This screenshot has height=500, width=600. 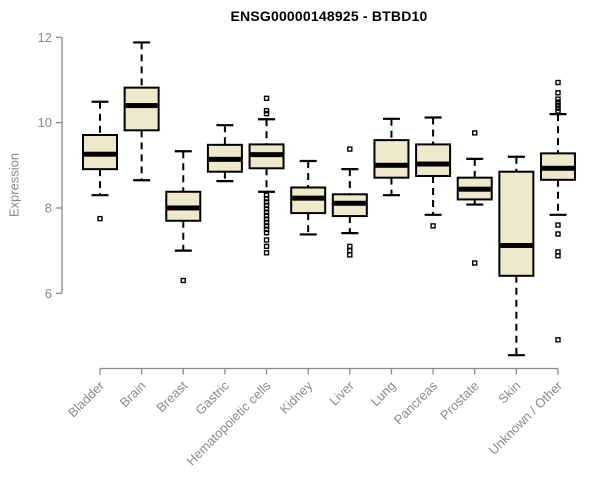 What do you see at coordinates (459, 400) in the screenshot?
I see `x-tick-label: Prostate` at bounding box center [459, 400].